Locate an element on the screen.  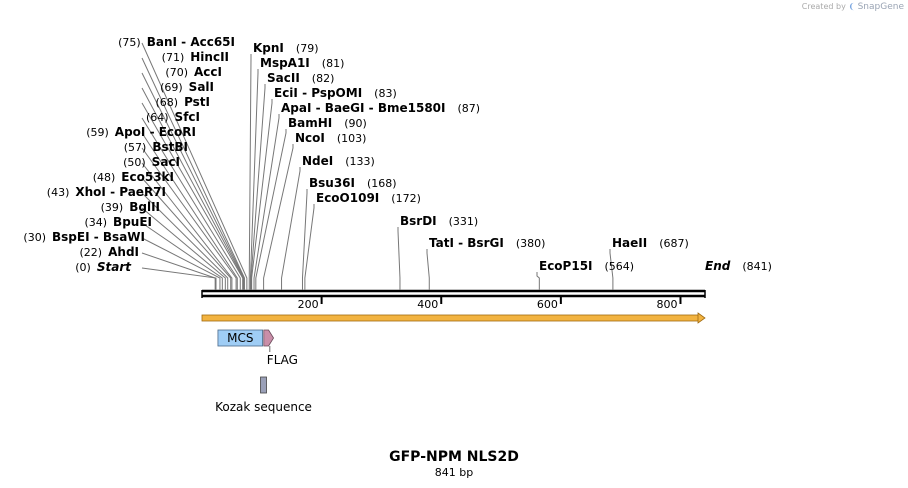
site-label-bamhi: BamHI (90) is located at coordinates (327, 123).